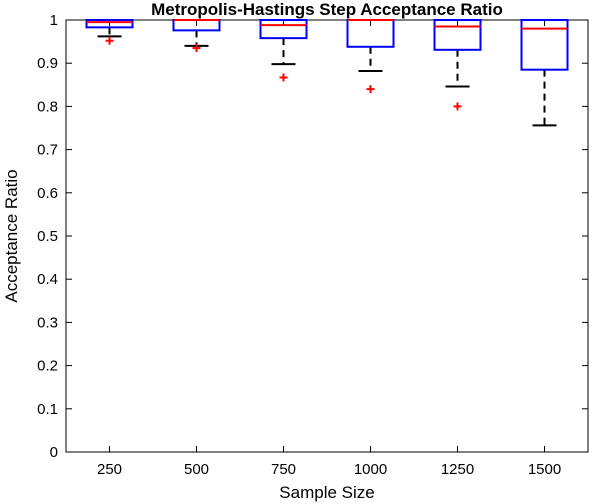 The image size is (600, 504). What do you see at coordinates (47, 63) in the screenshot?
I see `y-tick-label: 0.9` at bounding box center [47, 63].